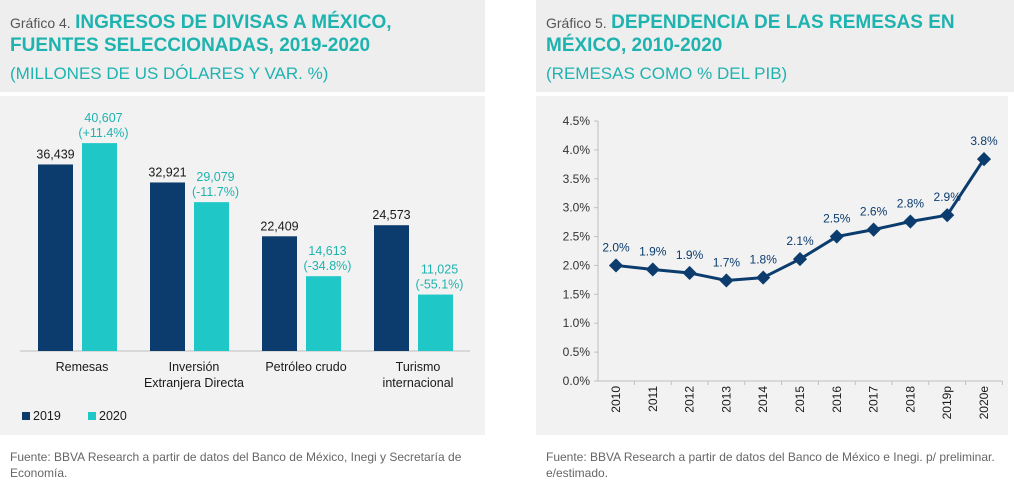 The width and height of the screenshot is (1014, 489). I want to click on category-label: Petróleo crudo, so click(305, 367).